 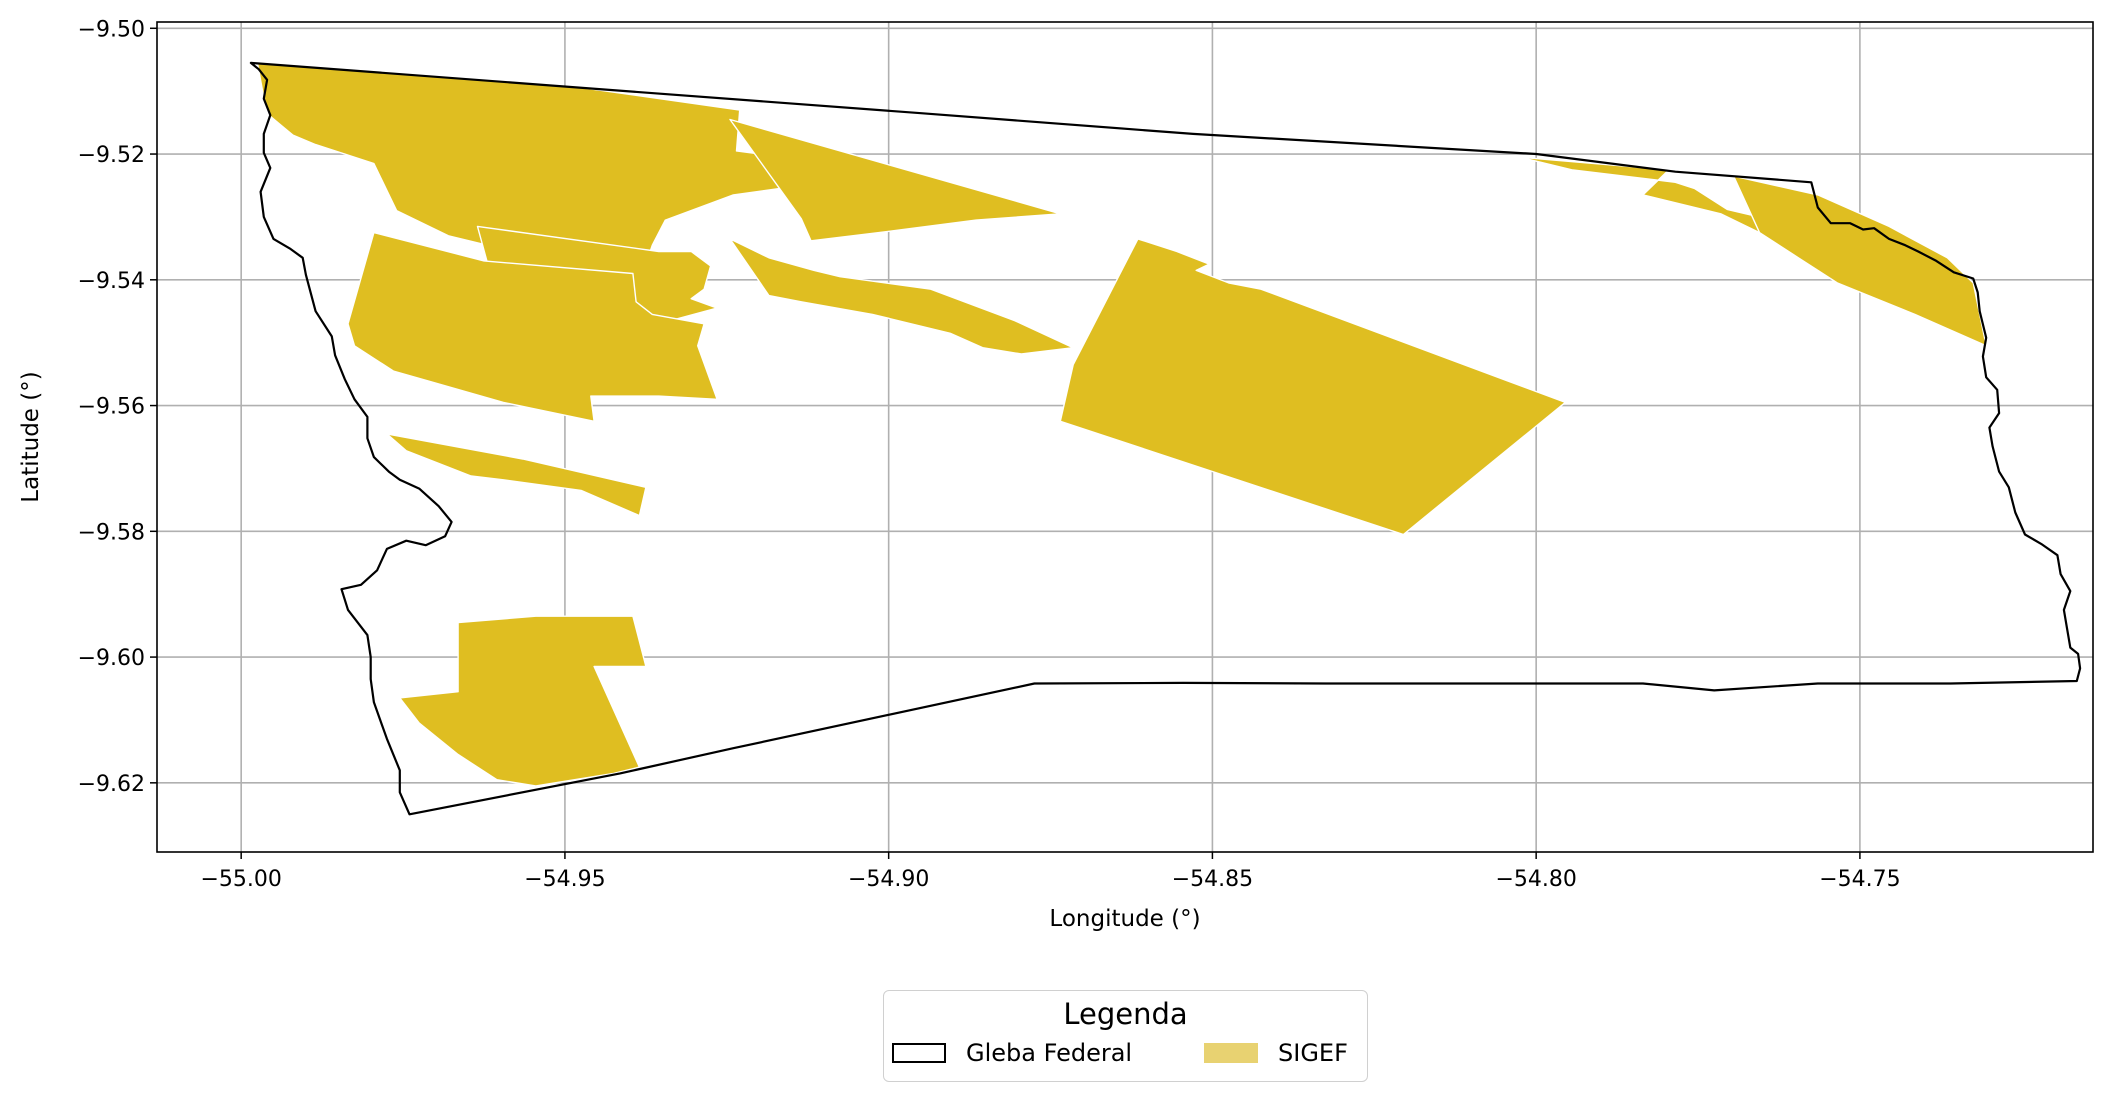 I want to click on x-tick-label: −54.85, so click(x=1212, y=879).